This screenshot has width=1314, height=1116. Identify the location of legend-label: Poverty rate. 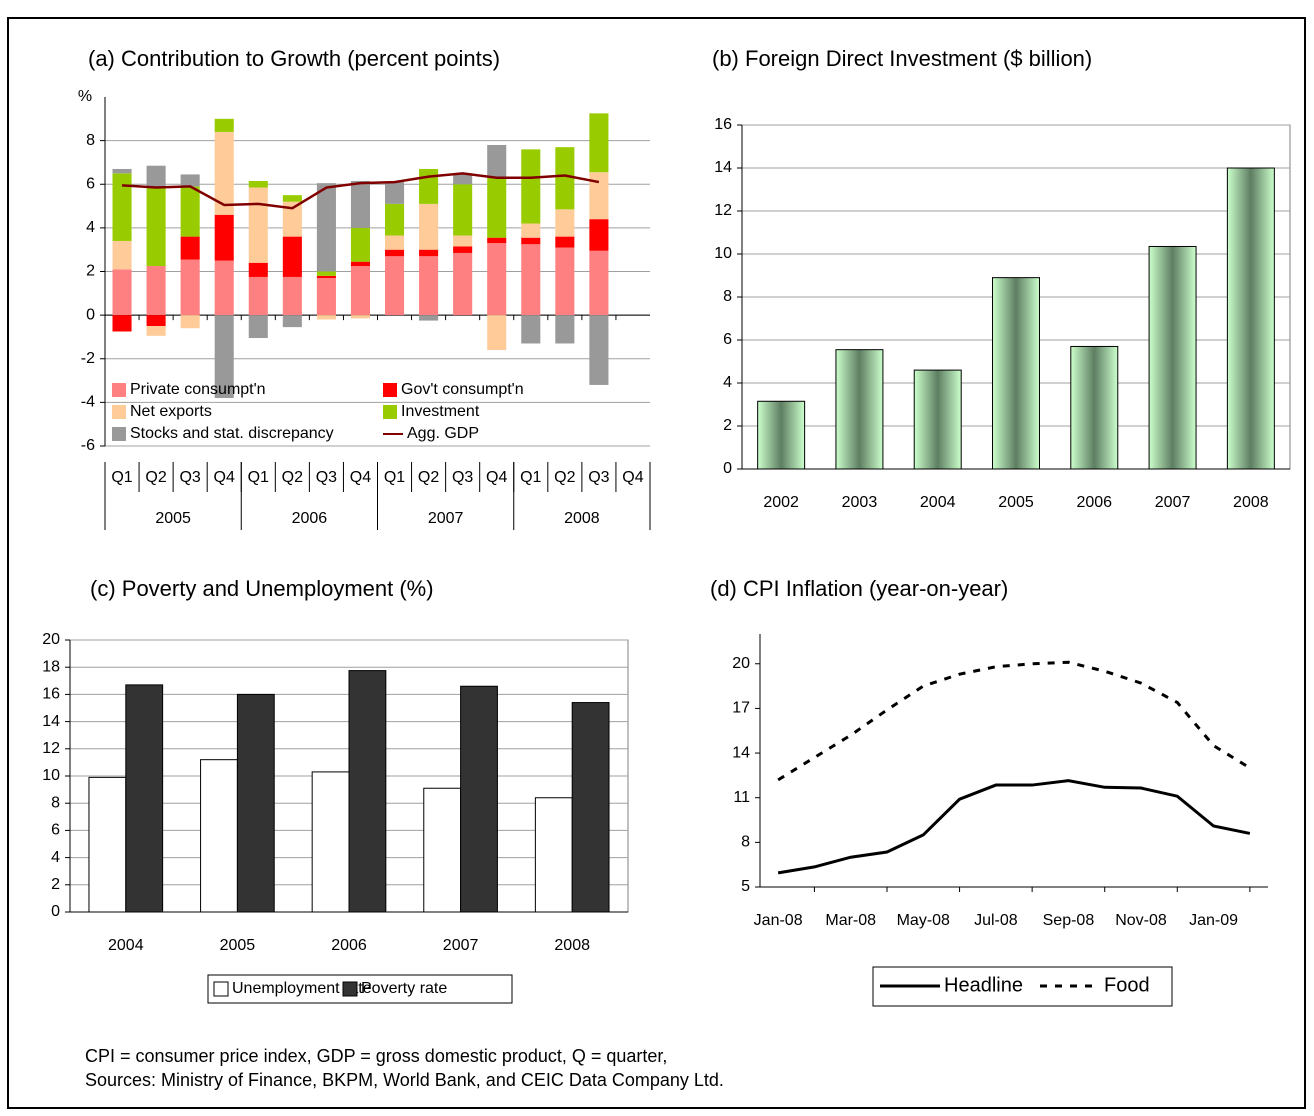
(404, 988).